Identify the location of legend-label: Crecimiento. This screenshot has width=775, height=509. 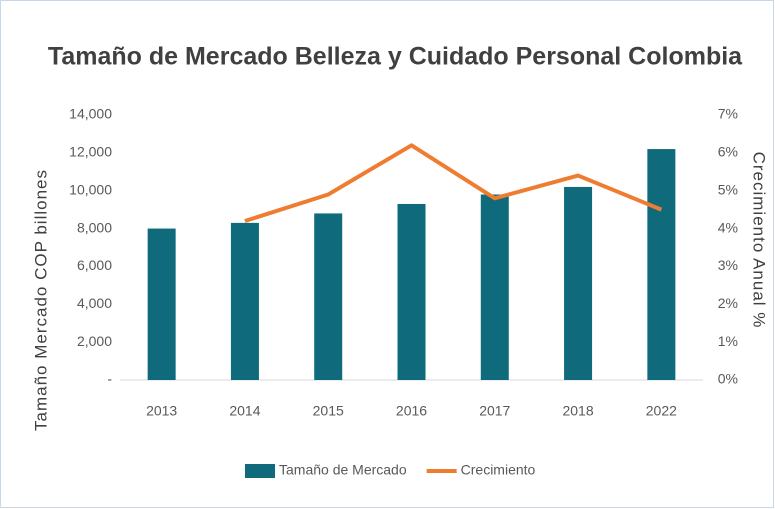
(498, 470).